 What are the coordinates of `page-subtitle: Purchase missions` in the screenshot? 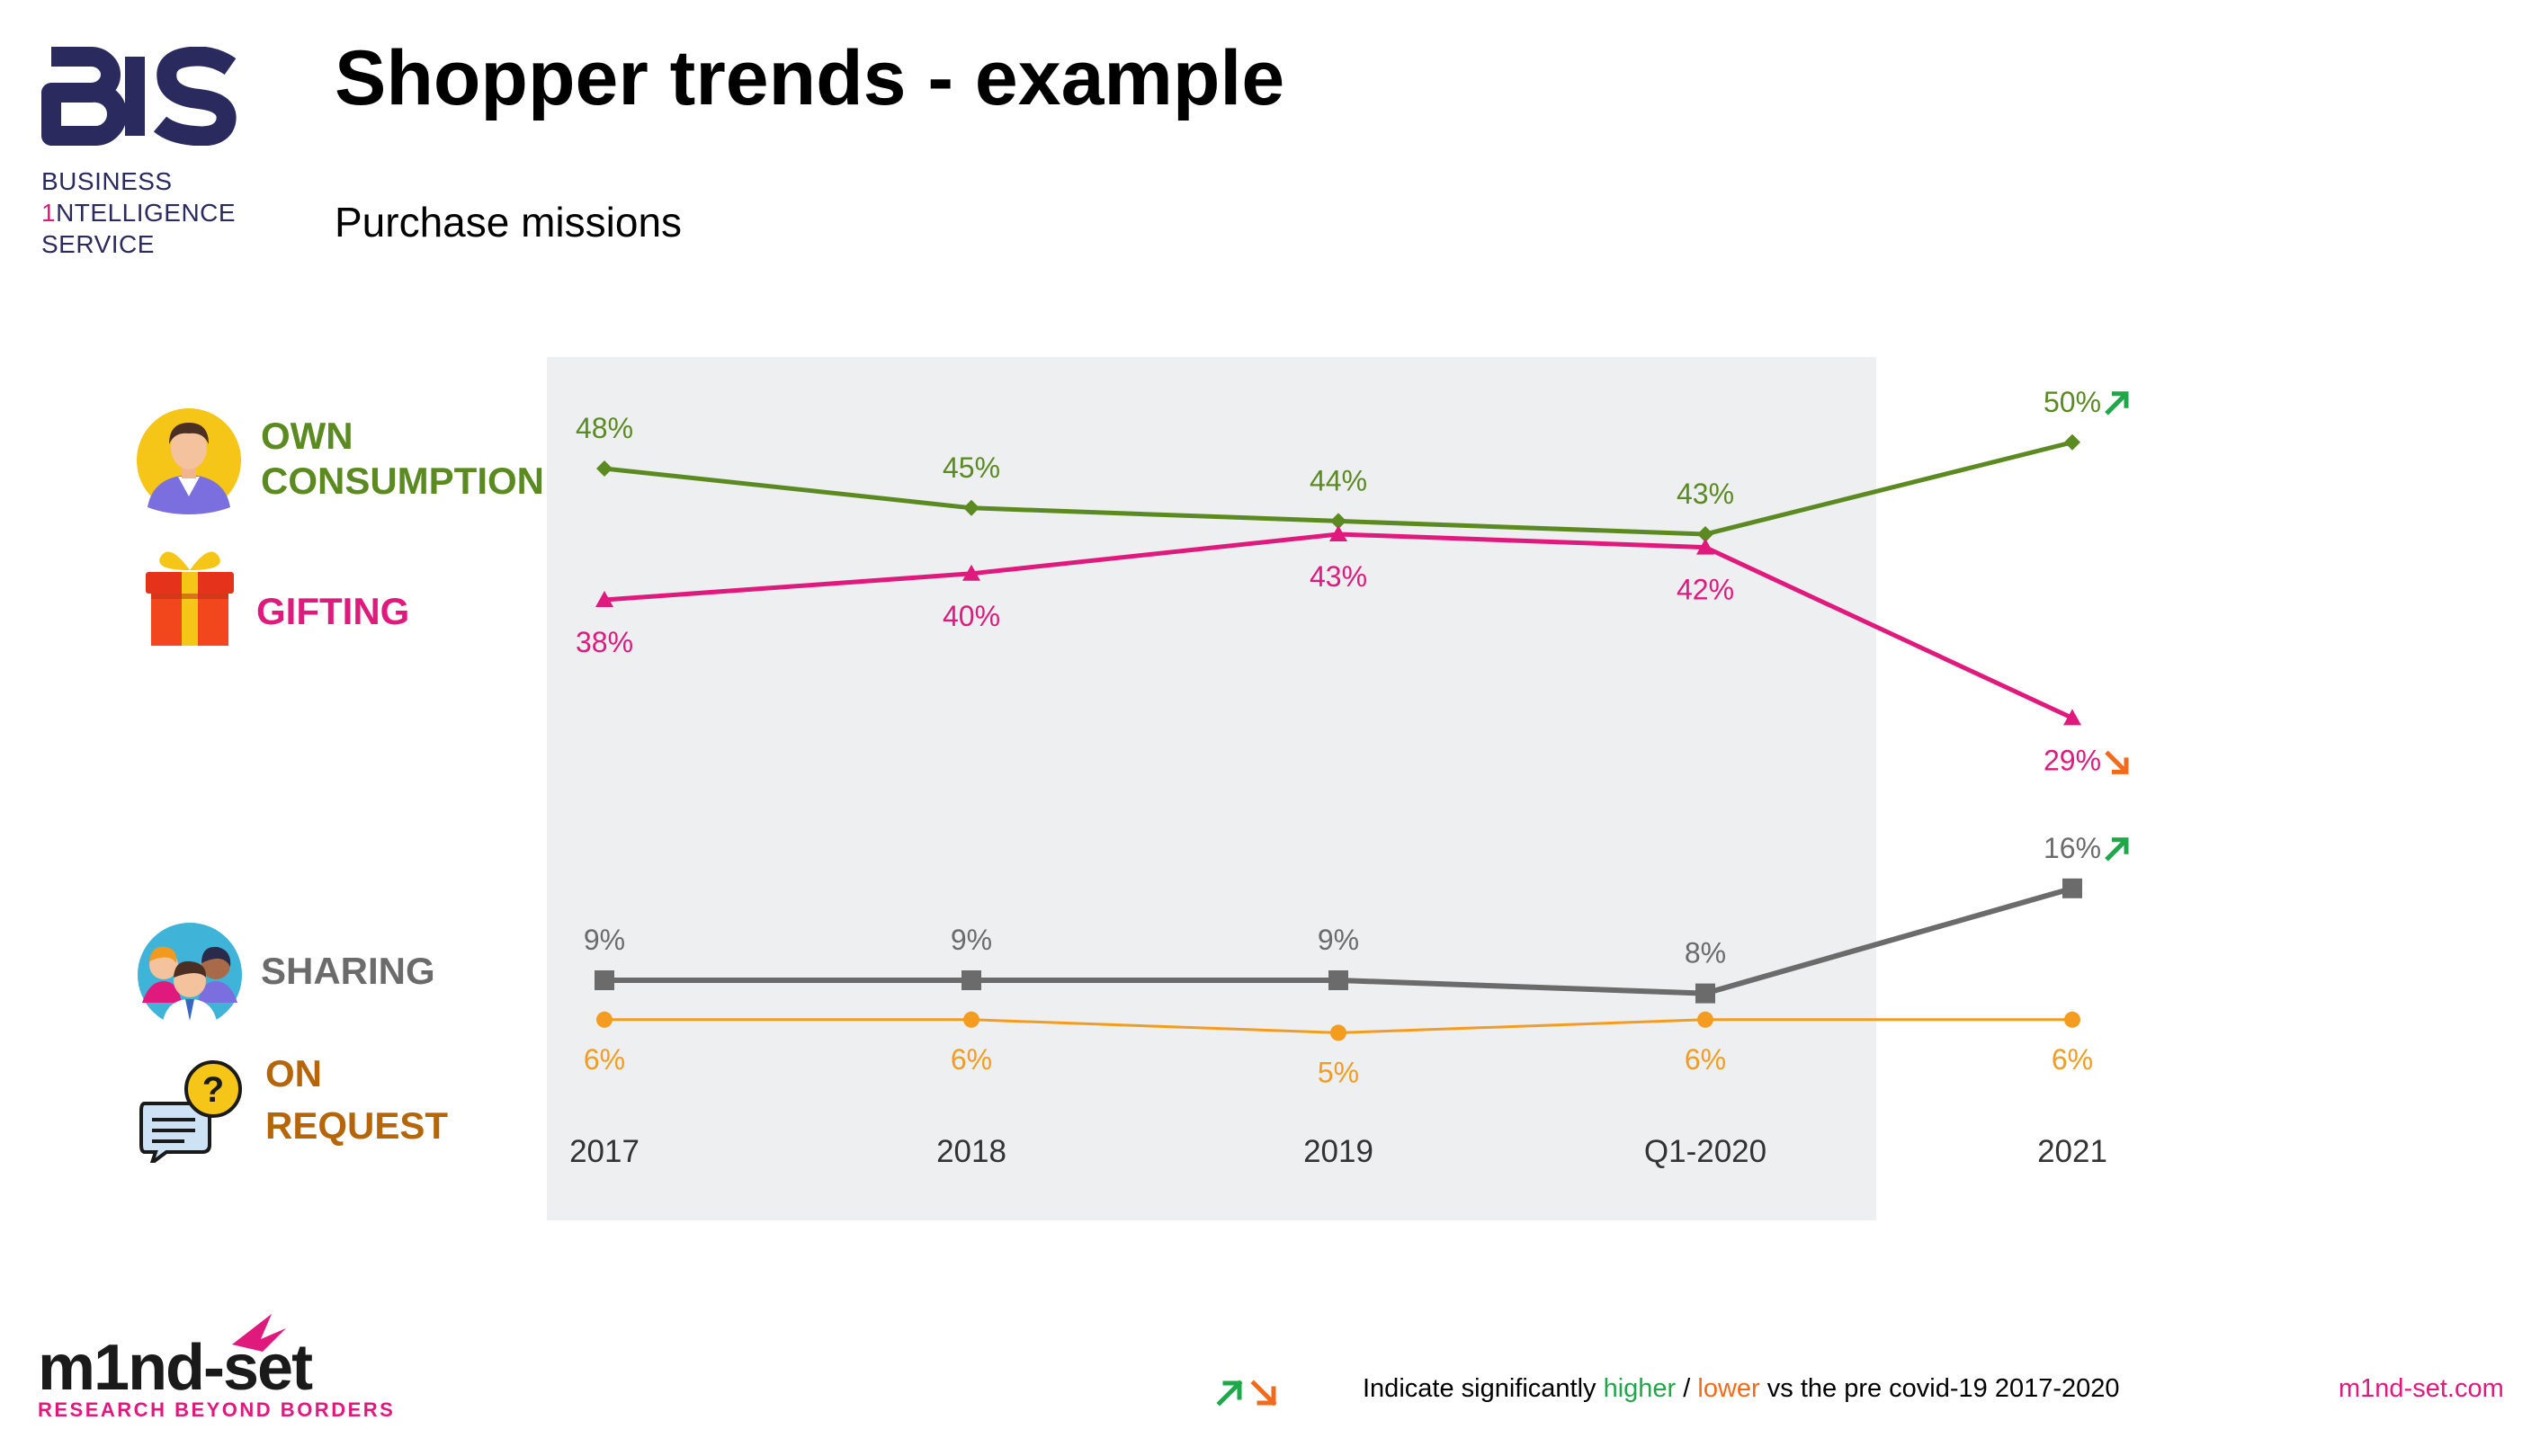 It's located at (509, 223).